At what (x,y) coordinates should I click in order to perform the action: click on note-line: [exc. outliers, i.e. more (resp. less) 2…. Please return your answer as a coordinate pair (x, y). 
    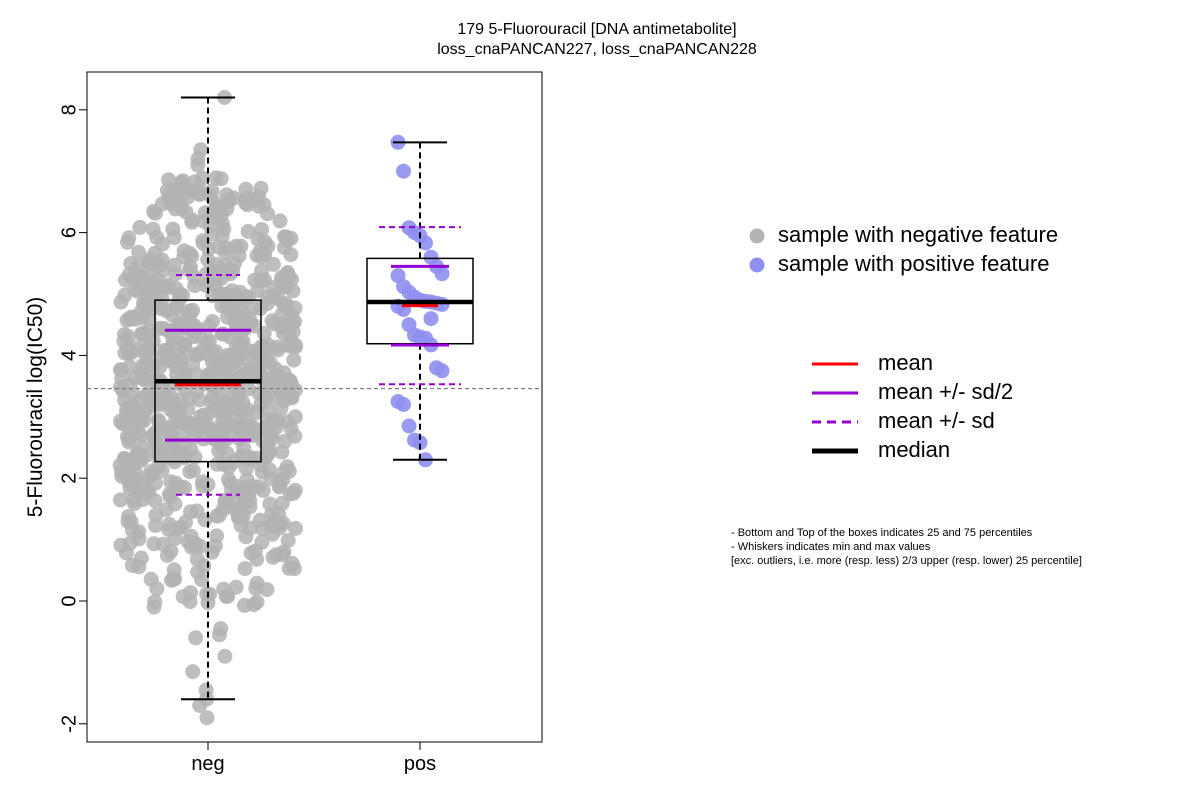
    Looking at the image, I should click on (906, 561).